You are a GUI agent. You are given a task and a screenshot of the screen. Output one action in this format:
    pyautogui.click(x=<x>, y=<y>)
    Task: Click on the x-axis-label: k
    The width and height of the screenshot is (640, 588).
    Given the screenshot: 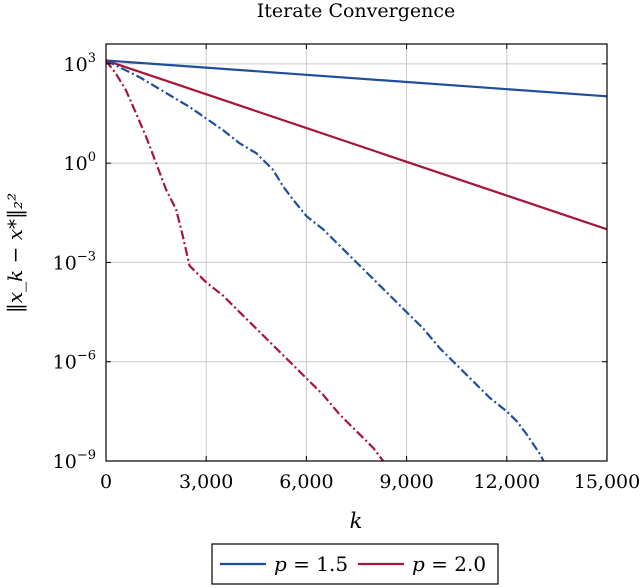 What is the action you would take?
    pyautogui.click(x=356, y=521)
    